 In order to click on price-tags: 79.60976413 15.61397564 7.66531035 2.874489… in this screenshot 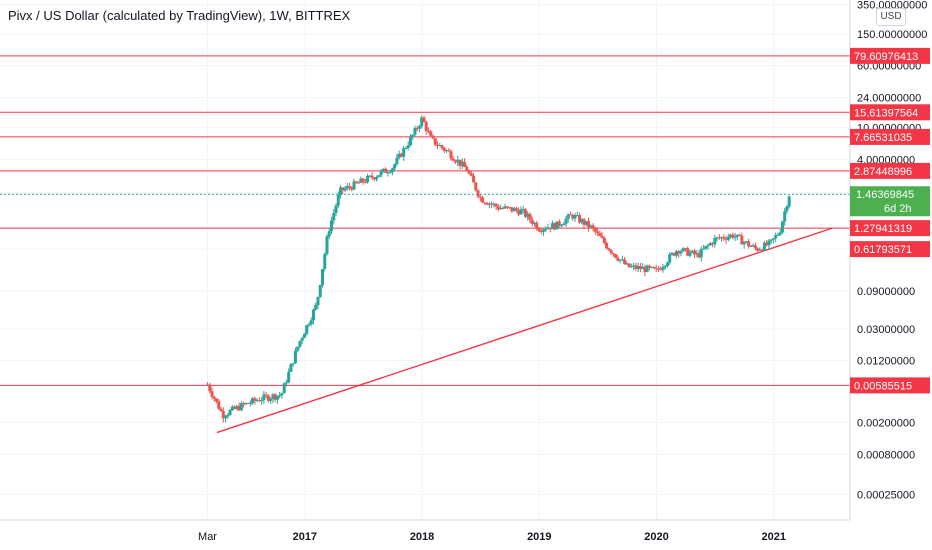, I will do `click(890, 220)`.